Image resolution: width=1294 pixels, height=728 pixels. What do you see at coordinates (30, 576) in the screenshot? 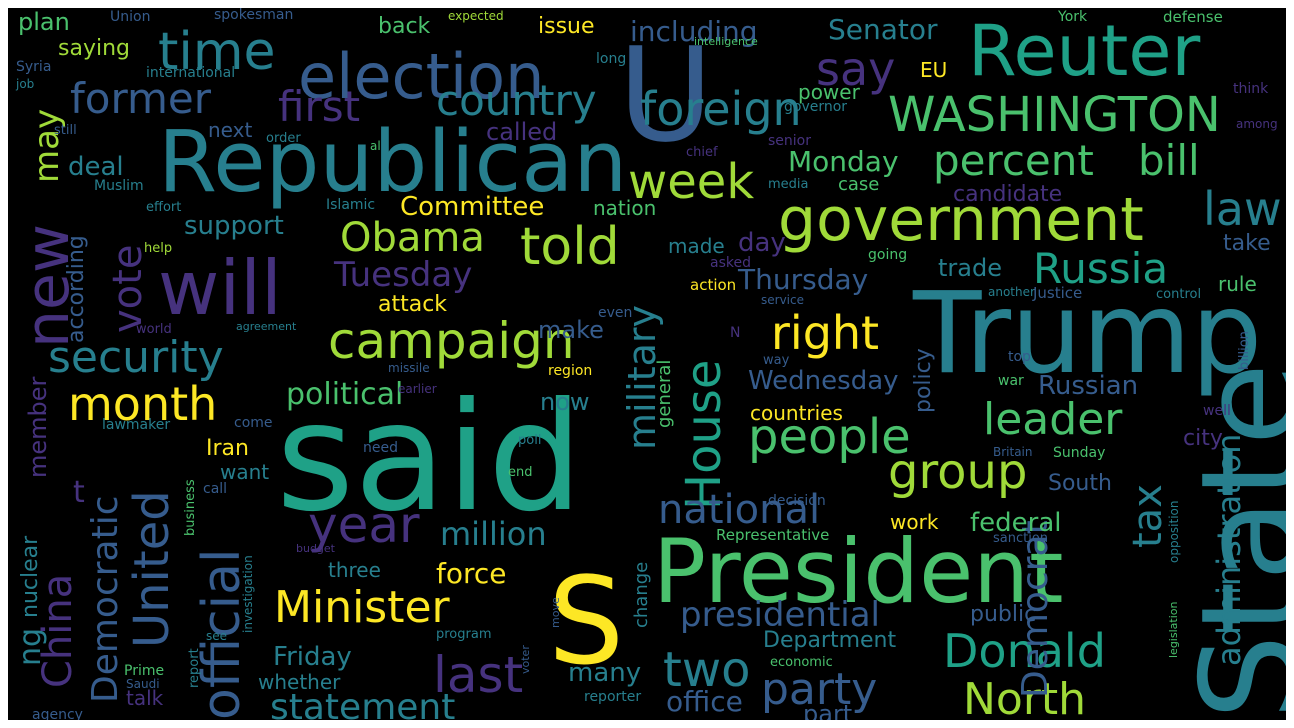
I see `cloud-word: nuclear` at bounding box center [30, 576].